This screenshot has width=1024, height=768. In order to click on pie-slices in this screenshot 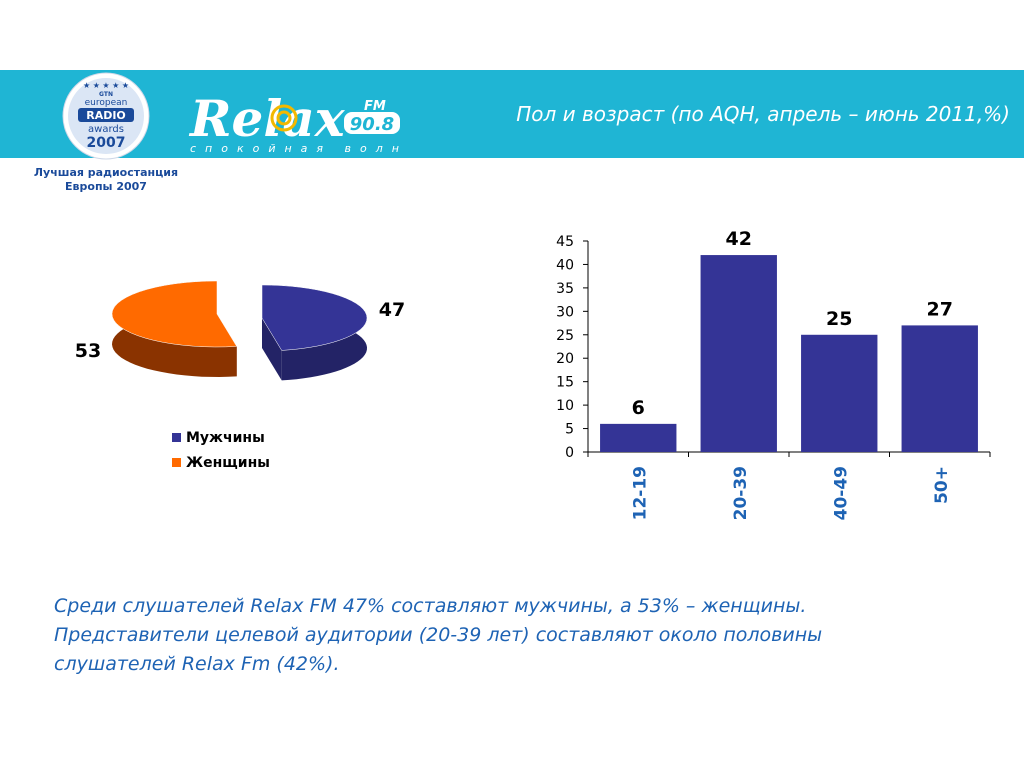, I will do `click(239, 330)`.